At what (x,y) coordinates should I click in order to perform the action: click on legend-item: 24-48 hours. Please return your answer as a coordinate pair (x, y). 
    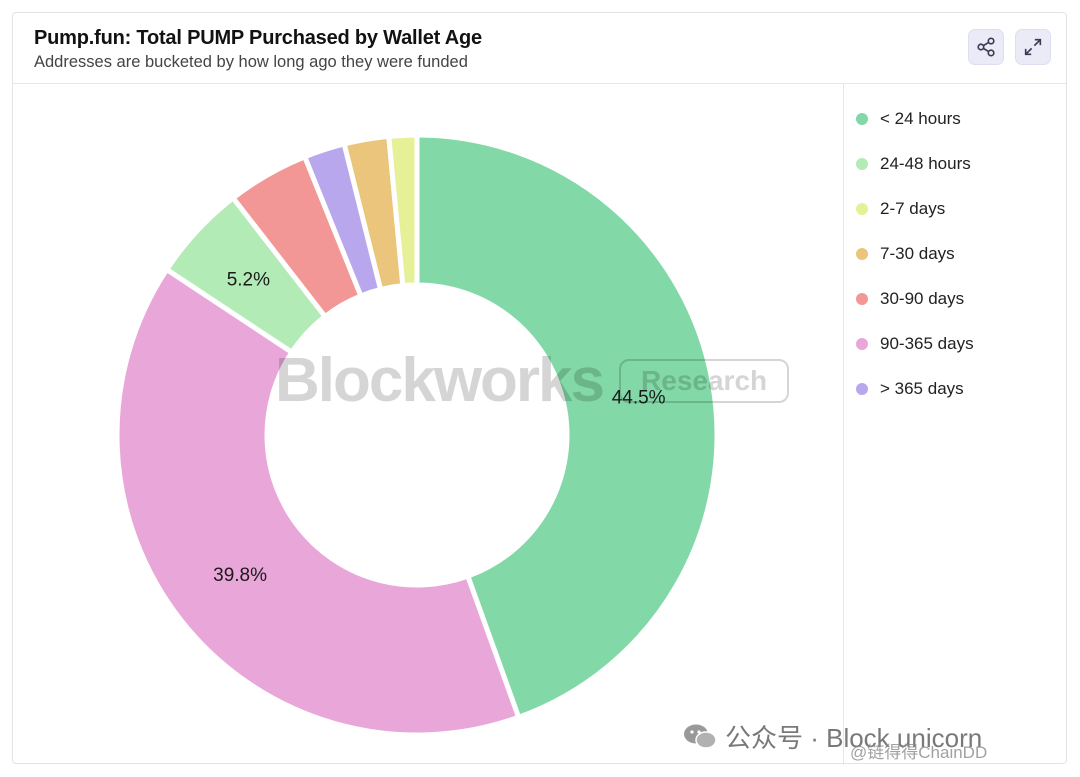
    Looking at the image, I should click on (907, 164).